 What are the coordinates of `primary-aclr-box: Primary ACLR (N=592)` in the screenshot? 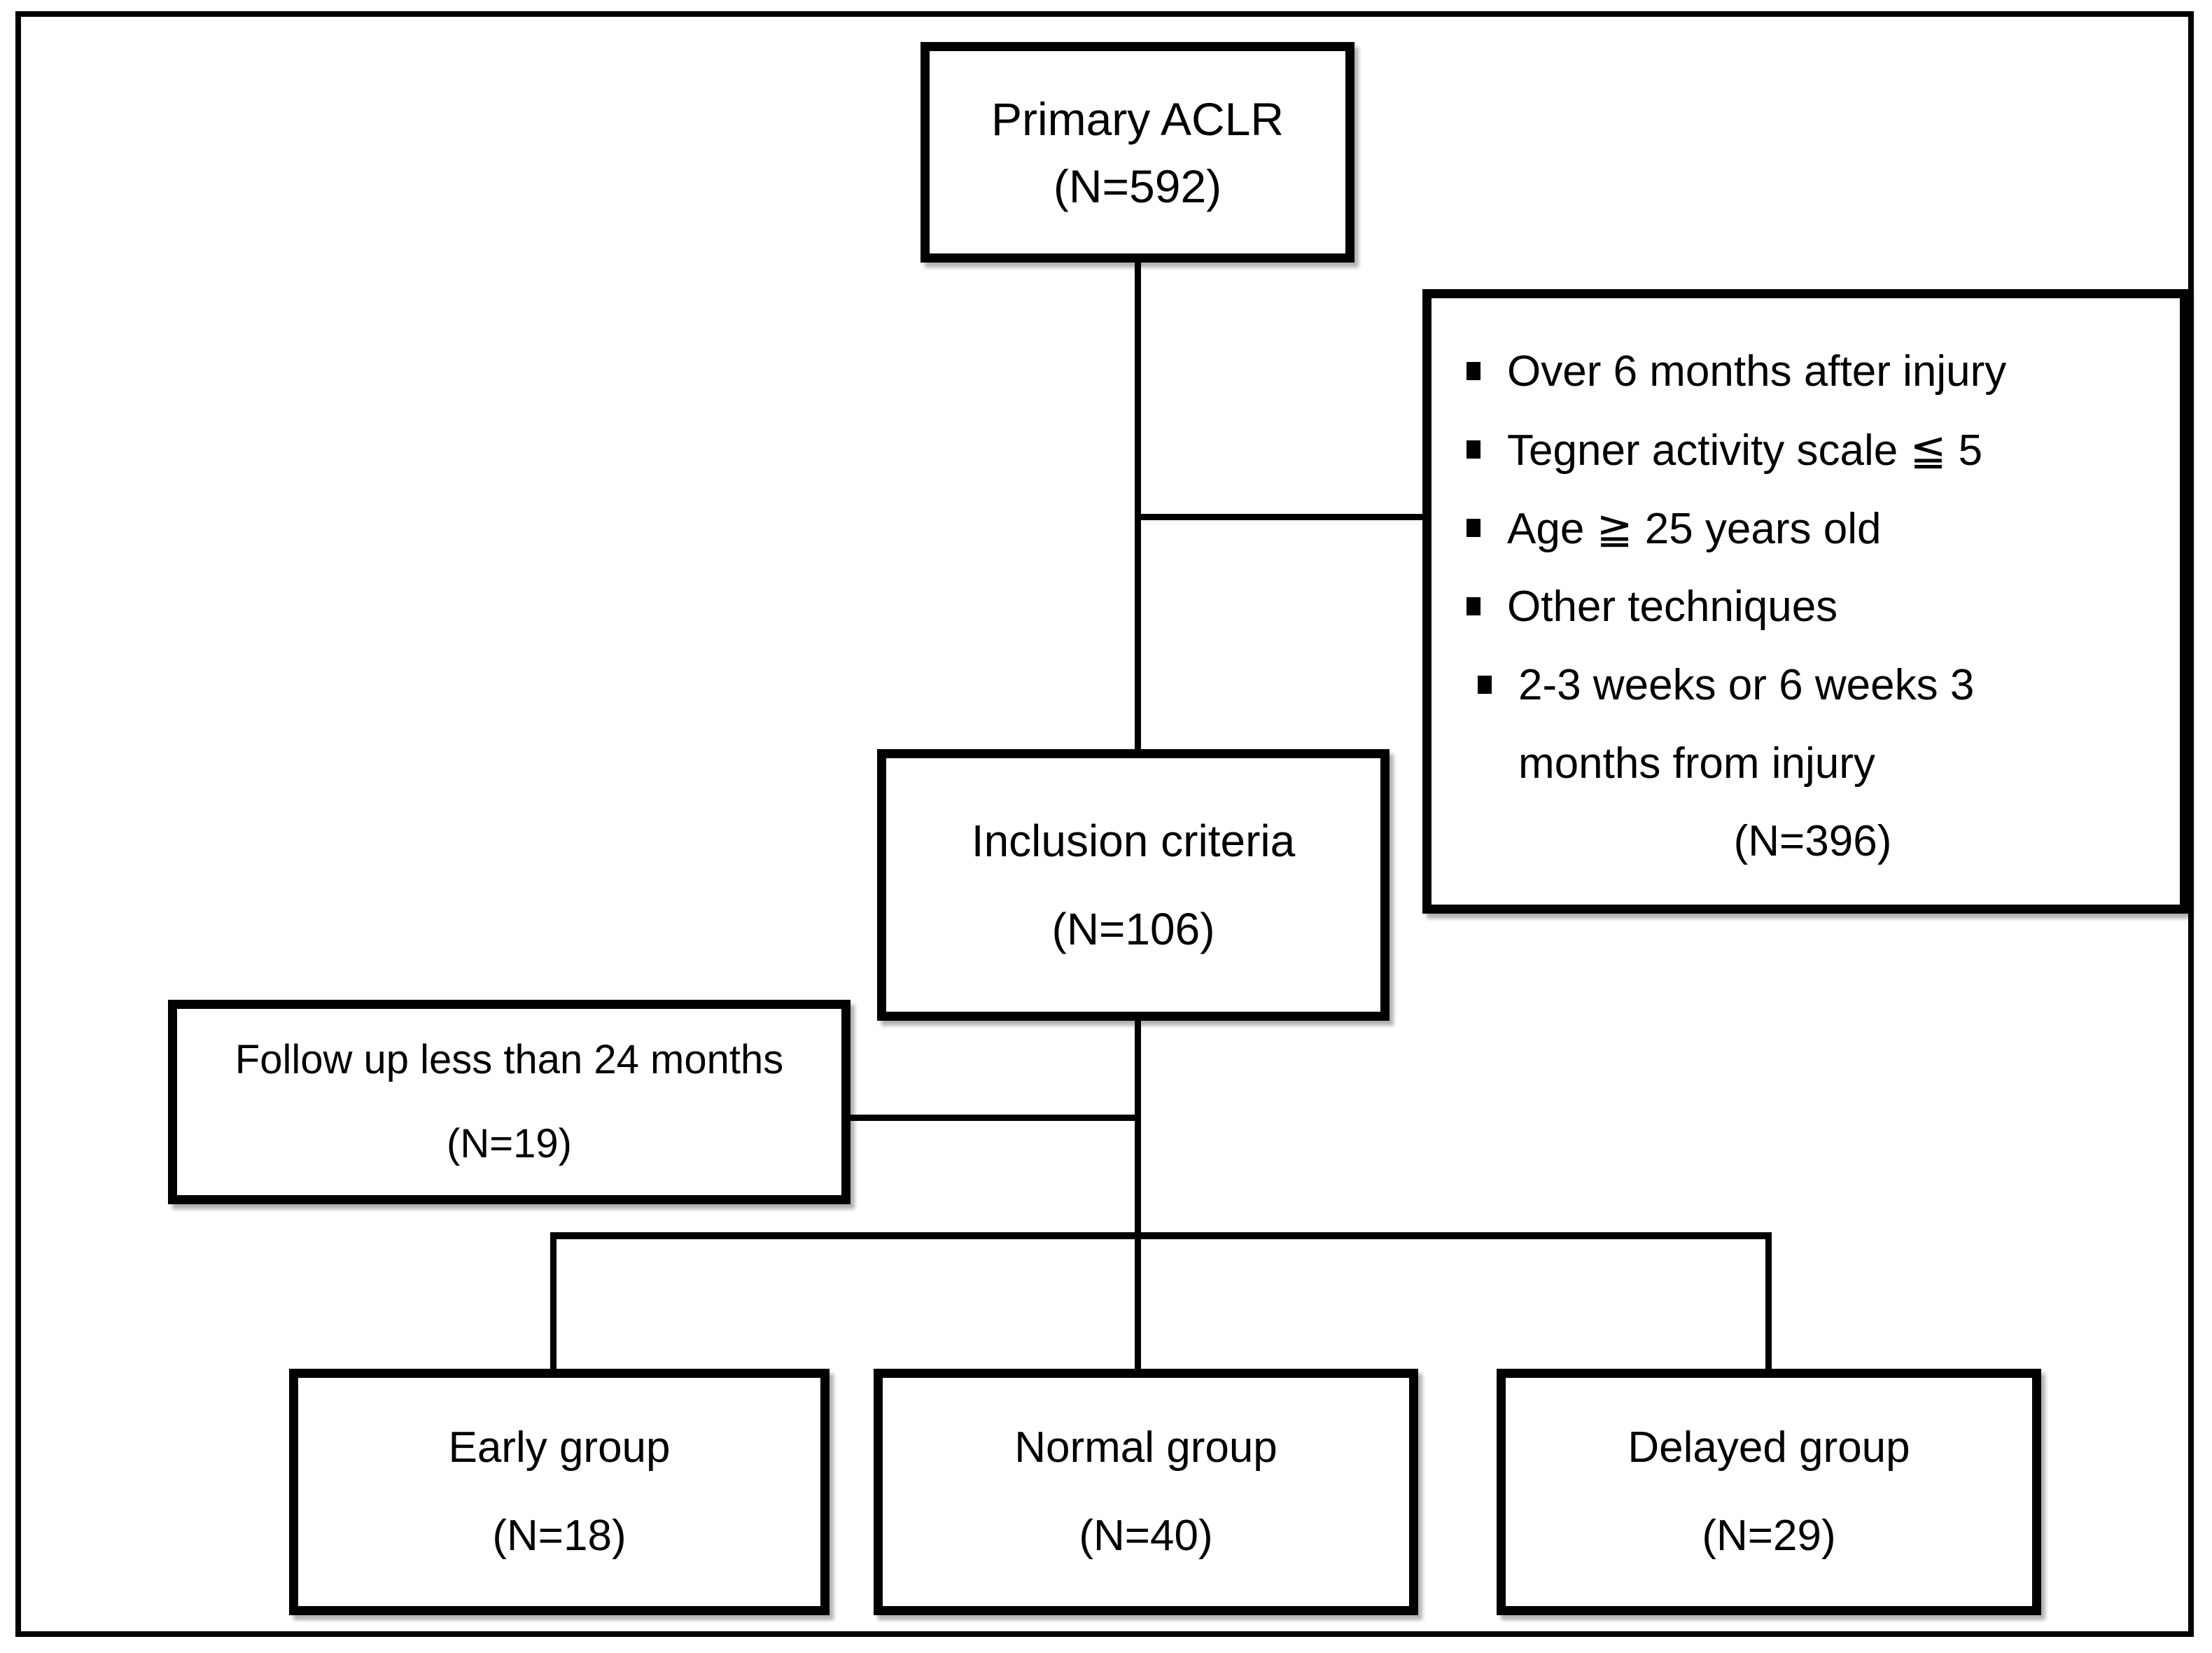 It's located at (1137, 152).